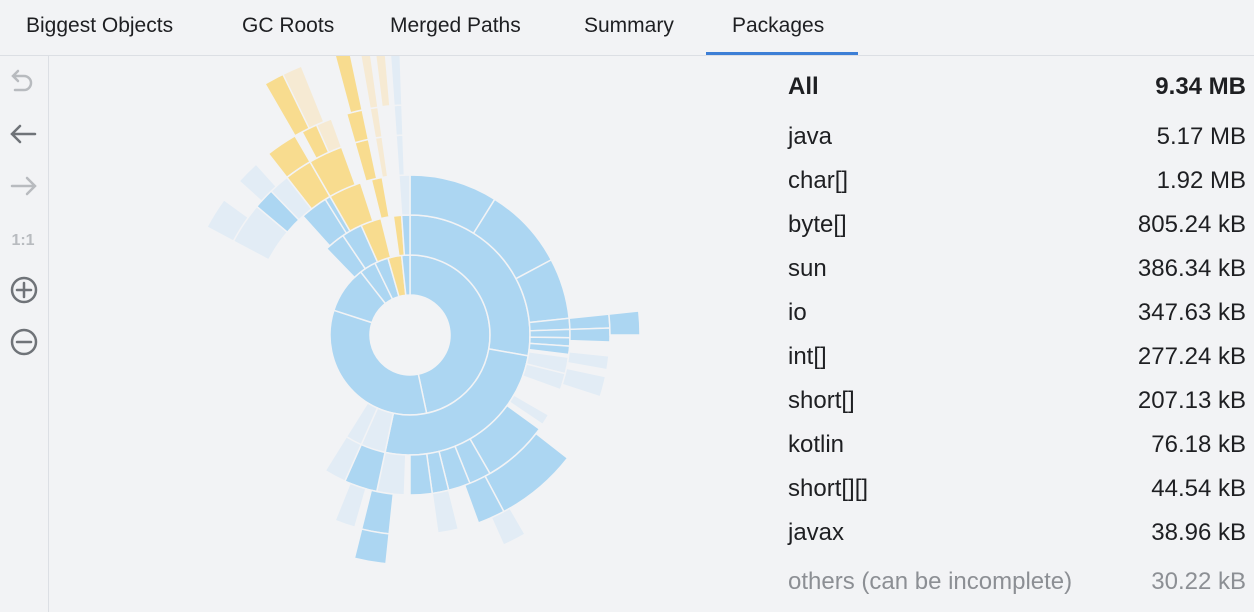 Image resolution: width=1254 pixels, height=612 pixels. I want to click on package-row: short[] 207.13 kB, so click(1017, 401).